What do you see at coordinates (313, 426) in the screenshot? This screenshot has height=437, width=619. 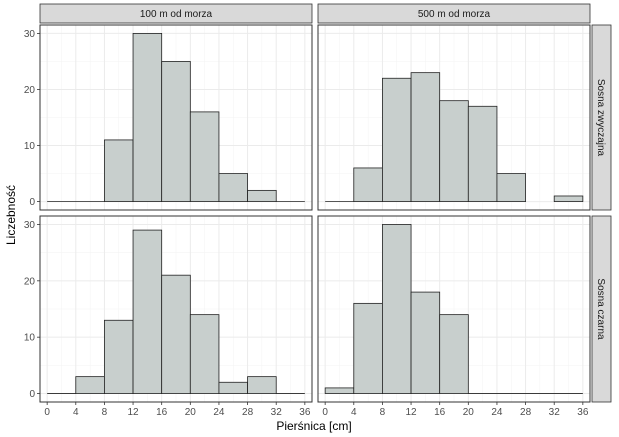 I see `x-axis-title: Pierśnica [cm]` at bounding box center [313, 426].